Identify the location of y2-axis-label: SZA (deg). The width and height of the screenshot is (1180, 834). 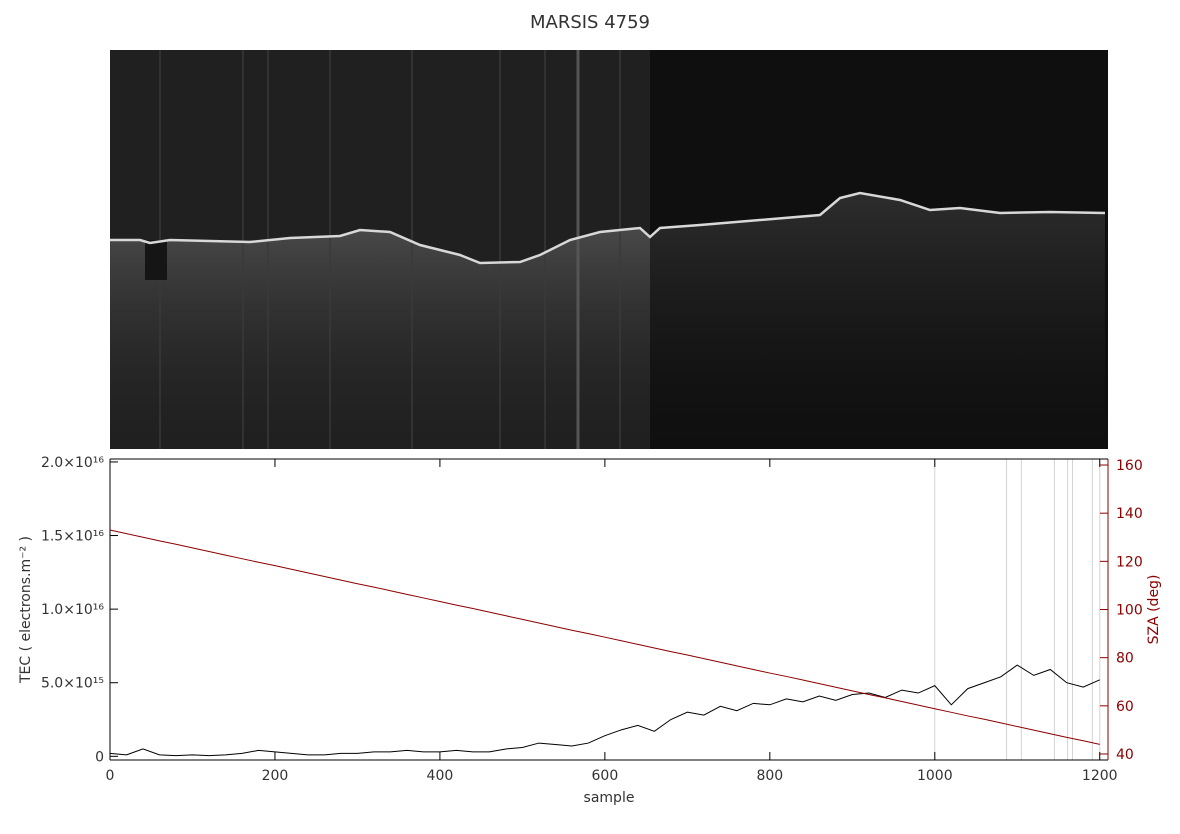
(1154, 610).